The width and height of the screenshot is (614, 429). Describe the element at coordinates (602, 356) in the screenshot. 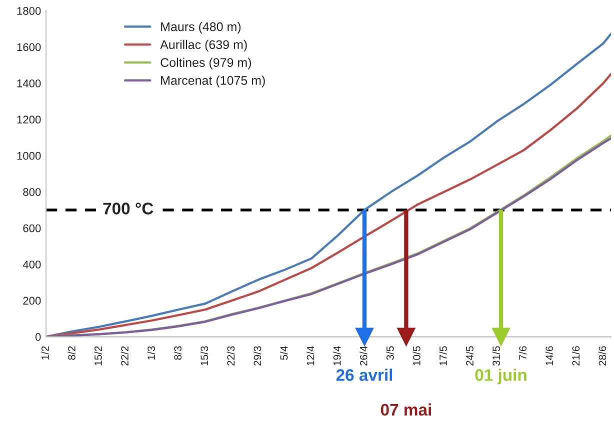

I see `x-tick-label: 28/6` at that location.